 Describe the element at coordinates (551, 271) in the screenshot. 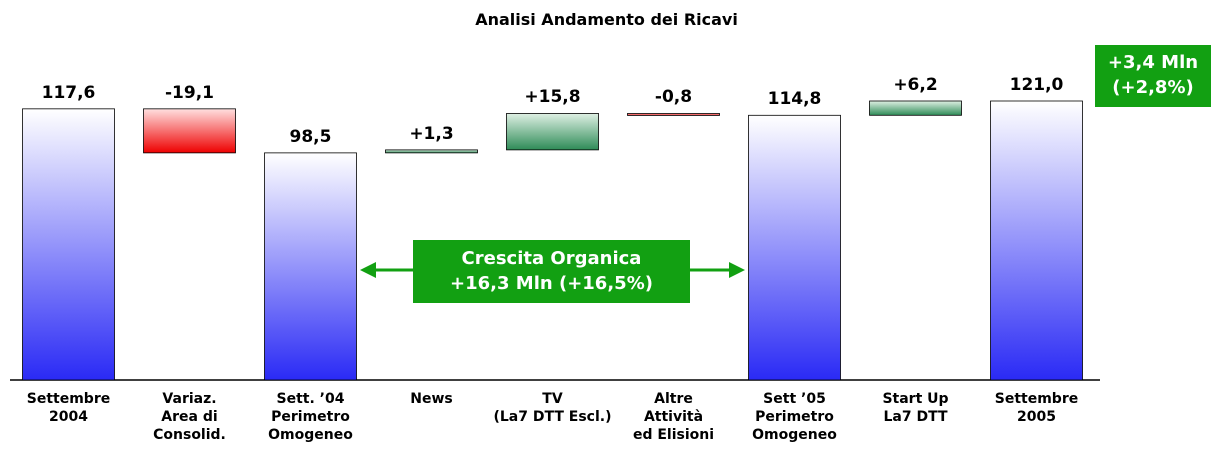

I see `annotation: Crescita Organica +16,3 Mln (+16,5%)` at that location.